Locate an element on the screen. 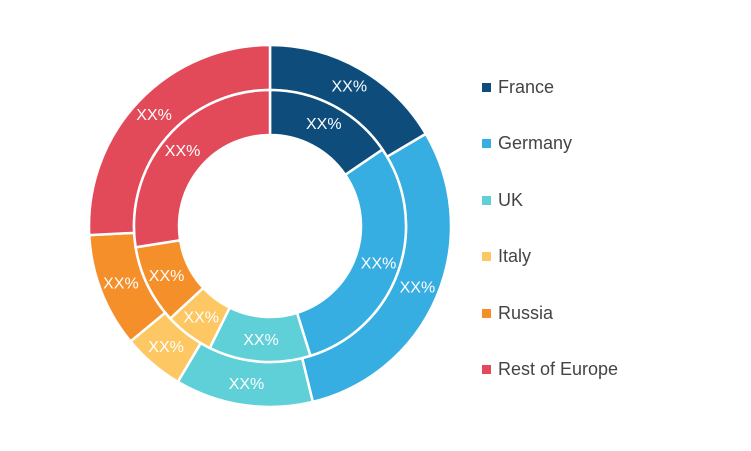 This screenshot has width=751, height=451. legend-label-uk: UK is located at coordinates (511, 199).